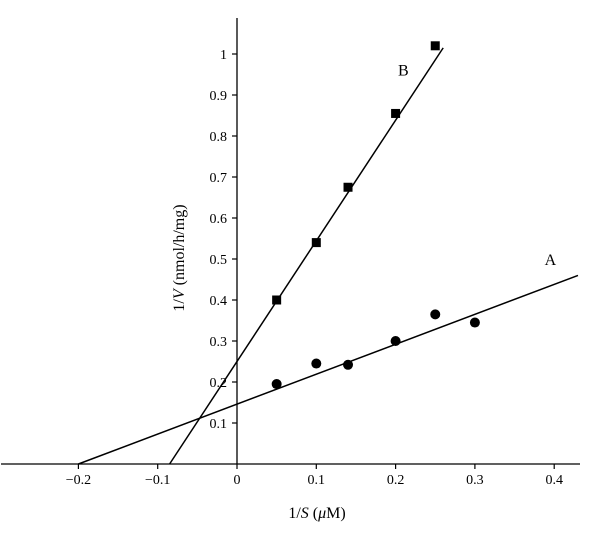 The height and width of the screenshot is (541, 600). Describe the element at coordinates (179, 305) in the screenshot. I see `y-axis-title-prefix: 1/` at that location.